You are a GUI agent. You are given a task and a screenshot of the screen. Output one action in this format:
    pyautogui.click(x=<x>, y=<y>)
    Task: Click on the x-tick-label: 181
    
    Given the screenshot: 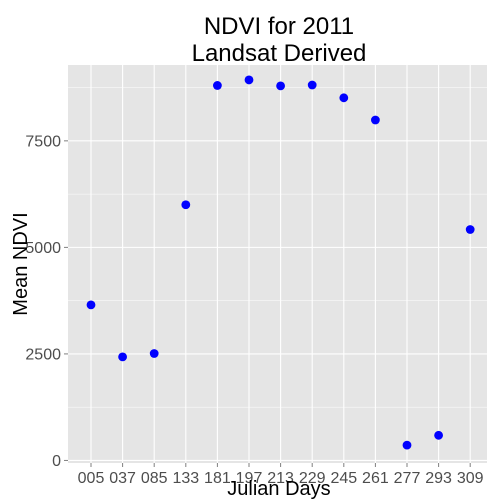 What is the action you would take?
    pyautogui.click(x=217, y=478)
    